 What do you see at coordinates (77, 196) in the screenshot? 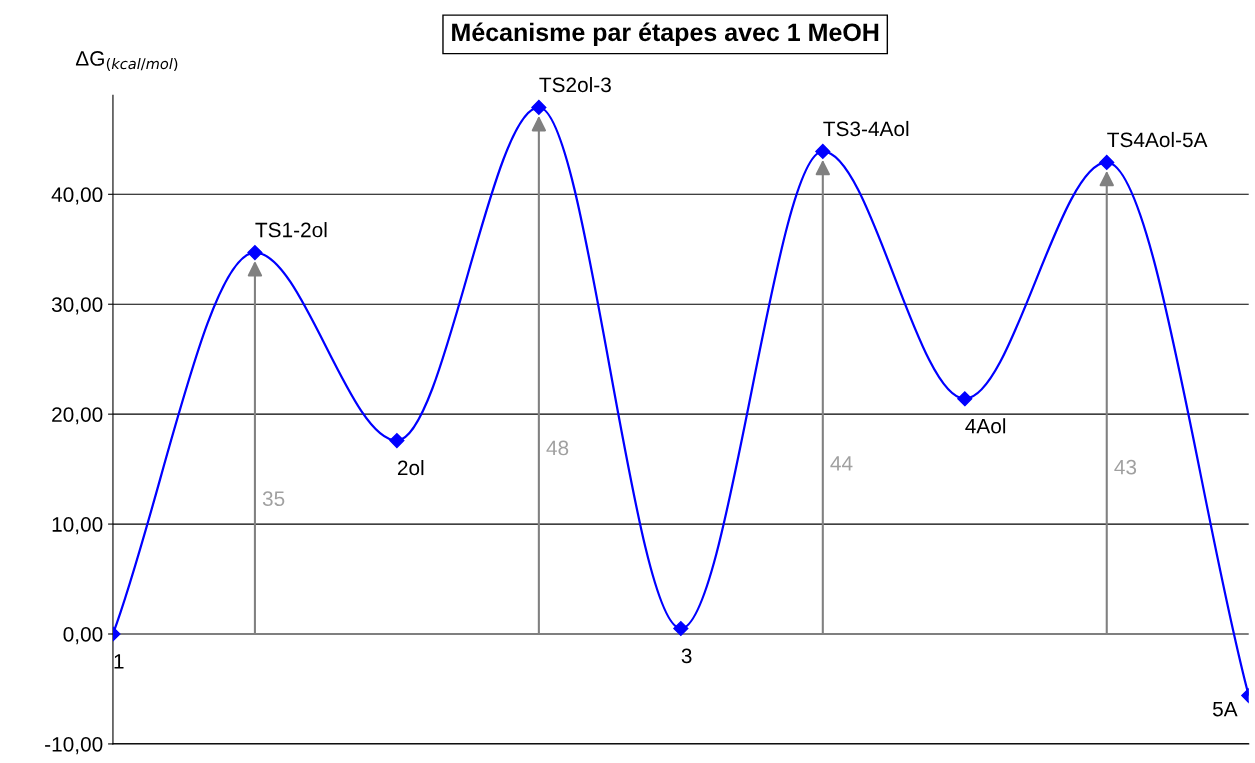
I see `y-tick-label: 40,00` at bounding box center [77, 196].